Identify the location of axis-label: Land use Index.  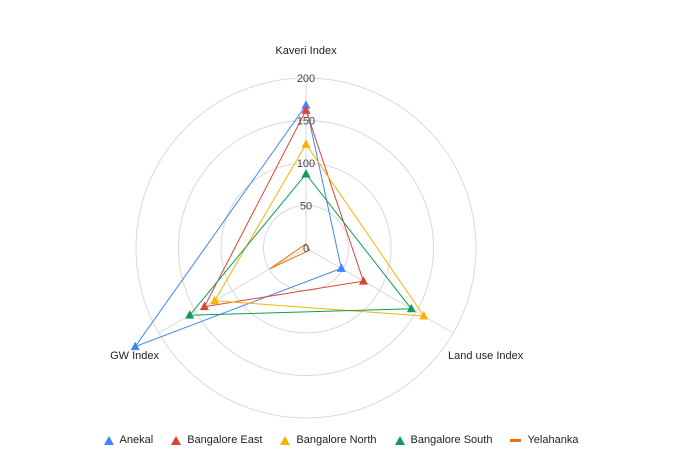
(486, 356).